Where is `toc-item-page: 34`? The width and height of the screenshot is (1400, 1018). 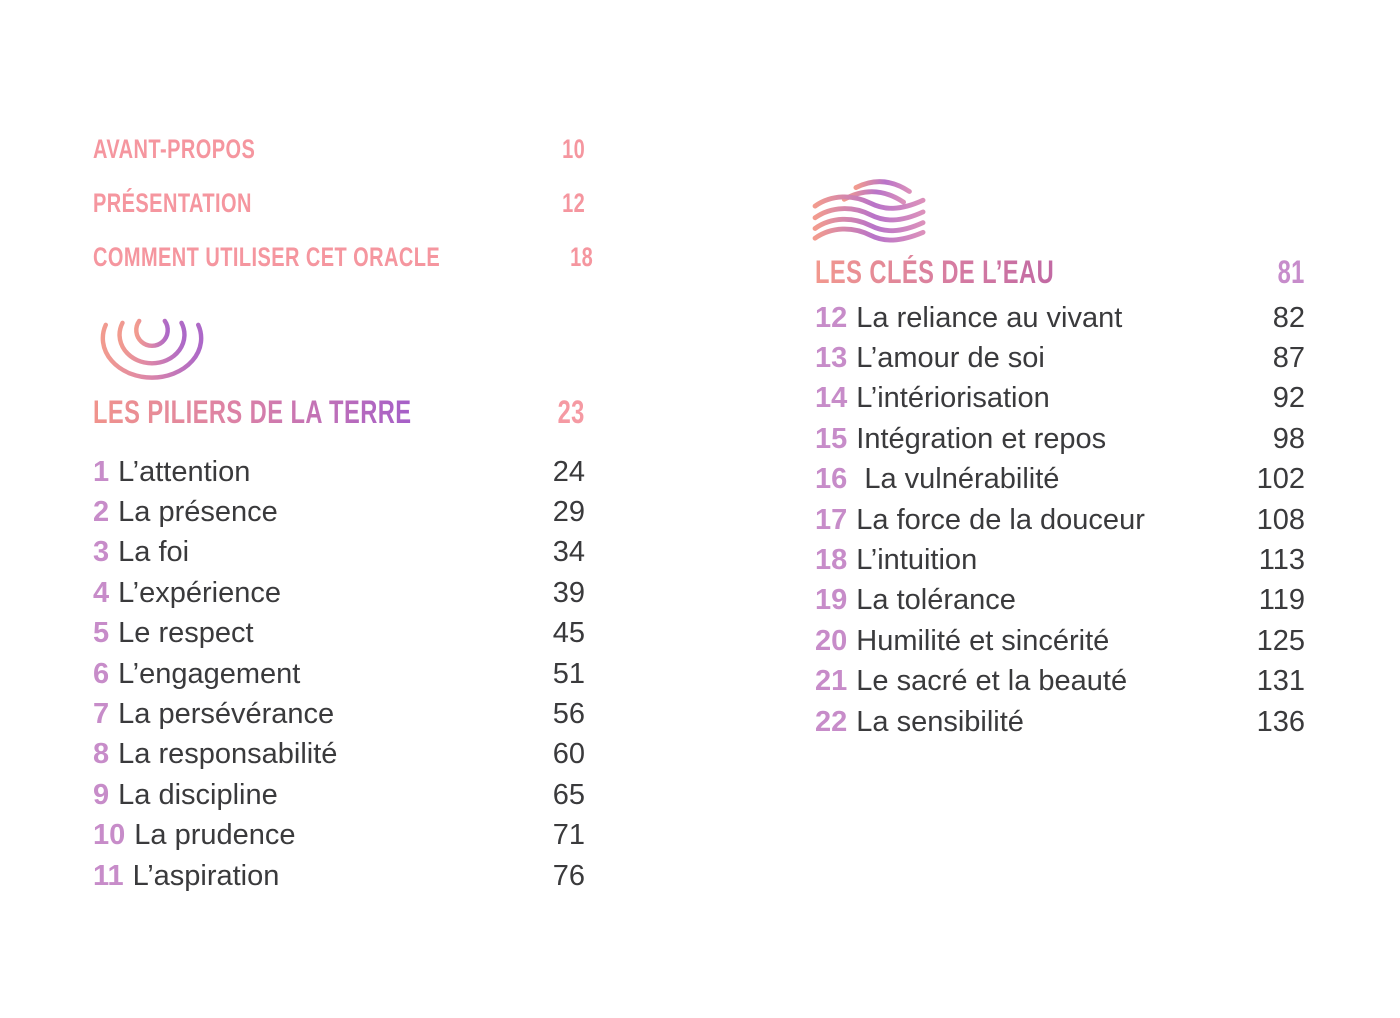
toc-item-page: 34 is located at coordinates (568, 552).